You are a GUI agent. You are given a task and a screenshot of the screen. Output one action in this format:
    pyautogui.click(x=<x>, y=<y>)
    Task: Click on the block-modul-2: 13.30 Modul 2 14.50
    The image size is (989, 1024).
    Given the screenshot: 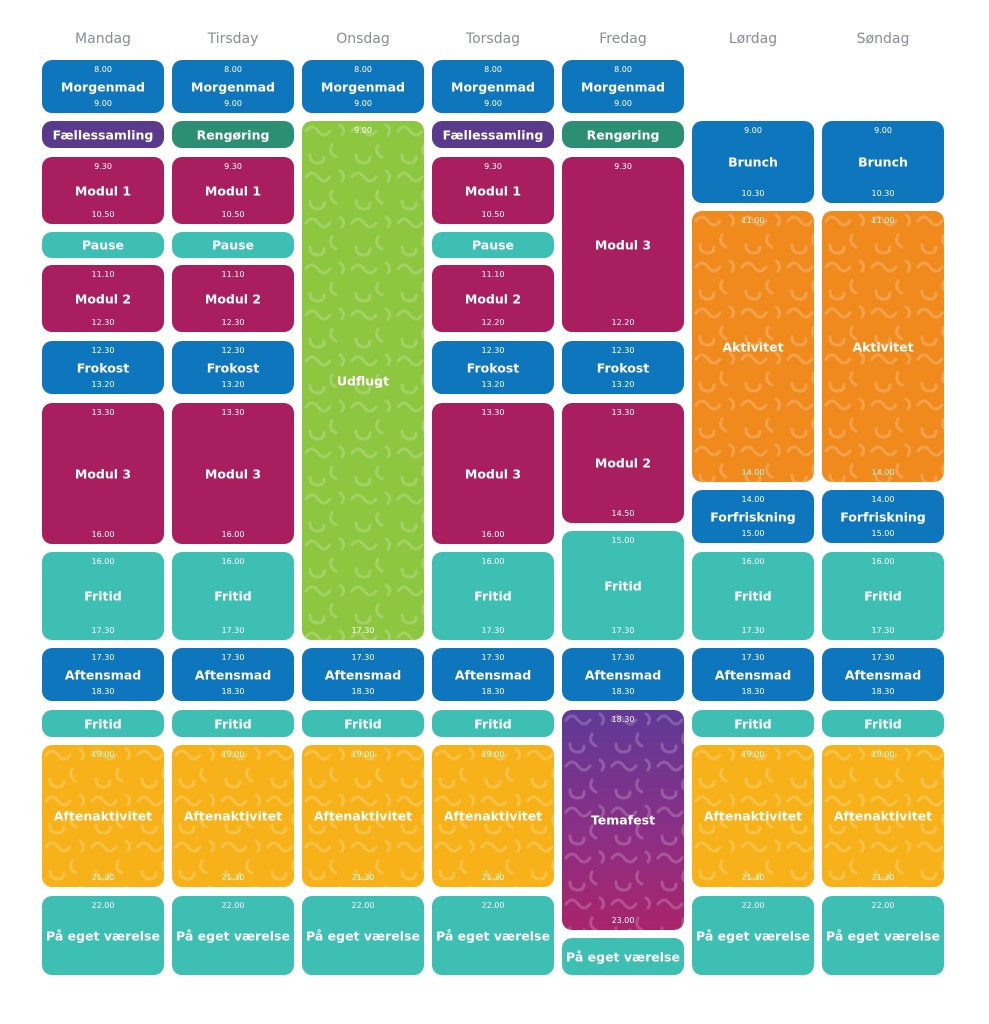 What is the action you would take?
    pyautogui.click(x=623, y=463)
    